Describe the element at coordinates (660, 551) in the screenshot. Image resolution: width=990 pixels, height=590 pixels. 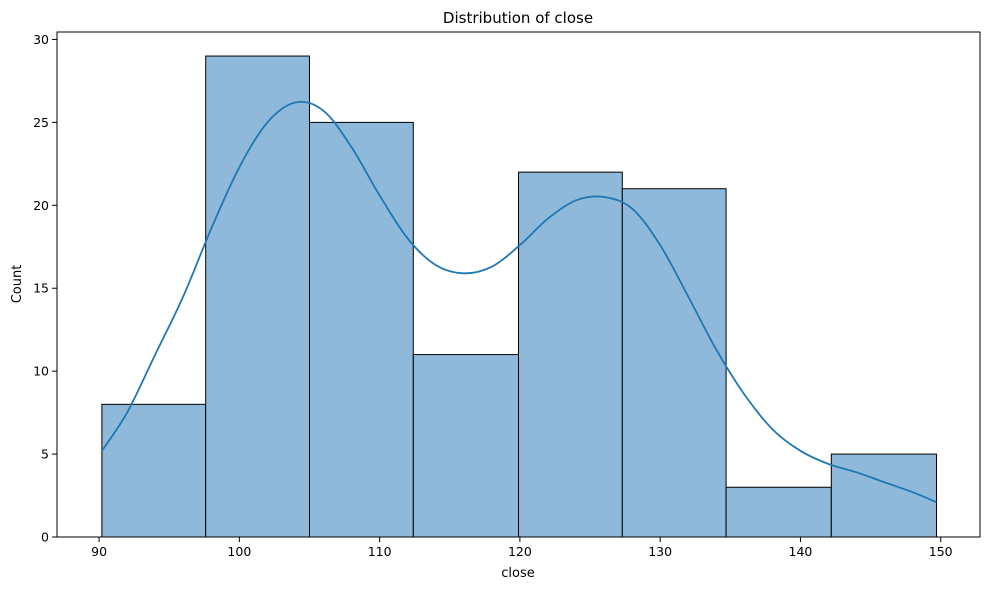
I see `x-tick-label: 130` at that location.